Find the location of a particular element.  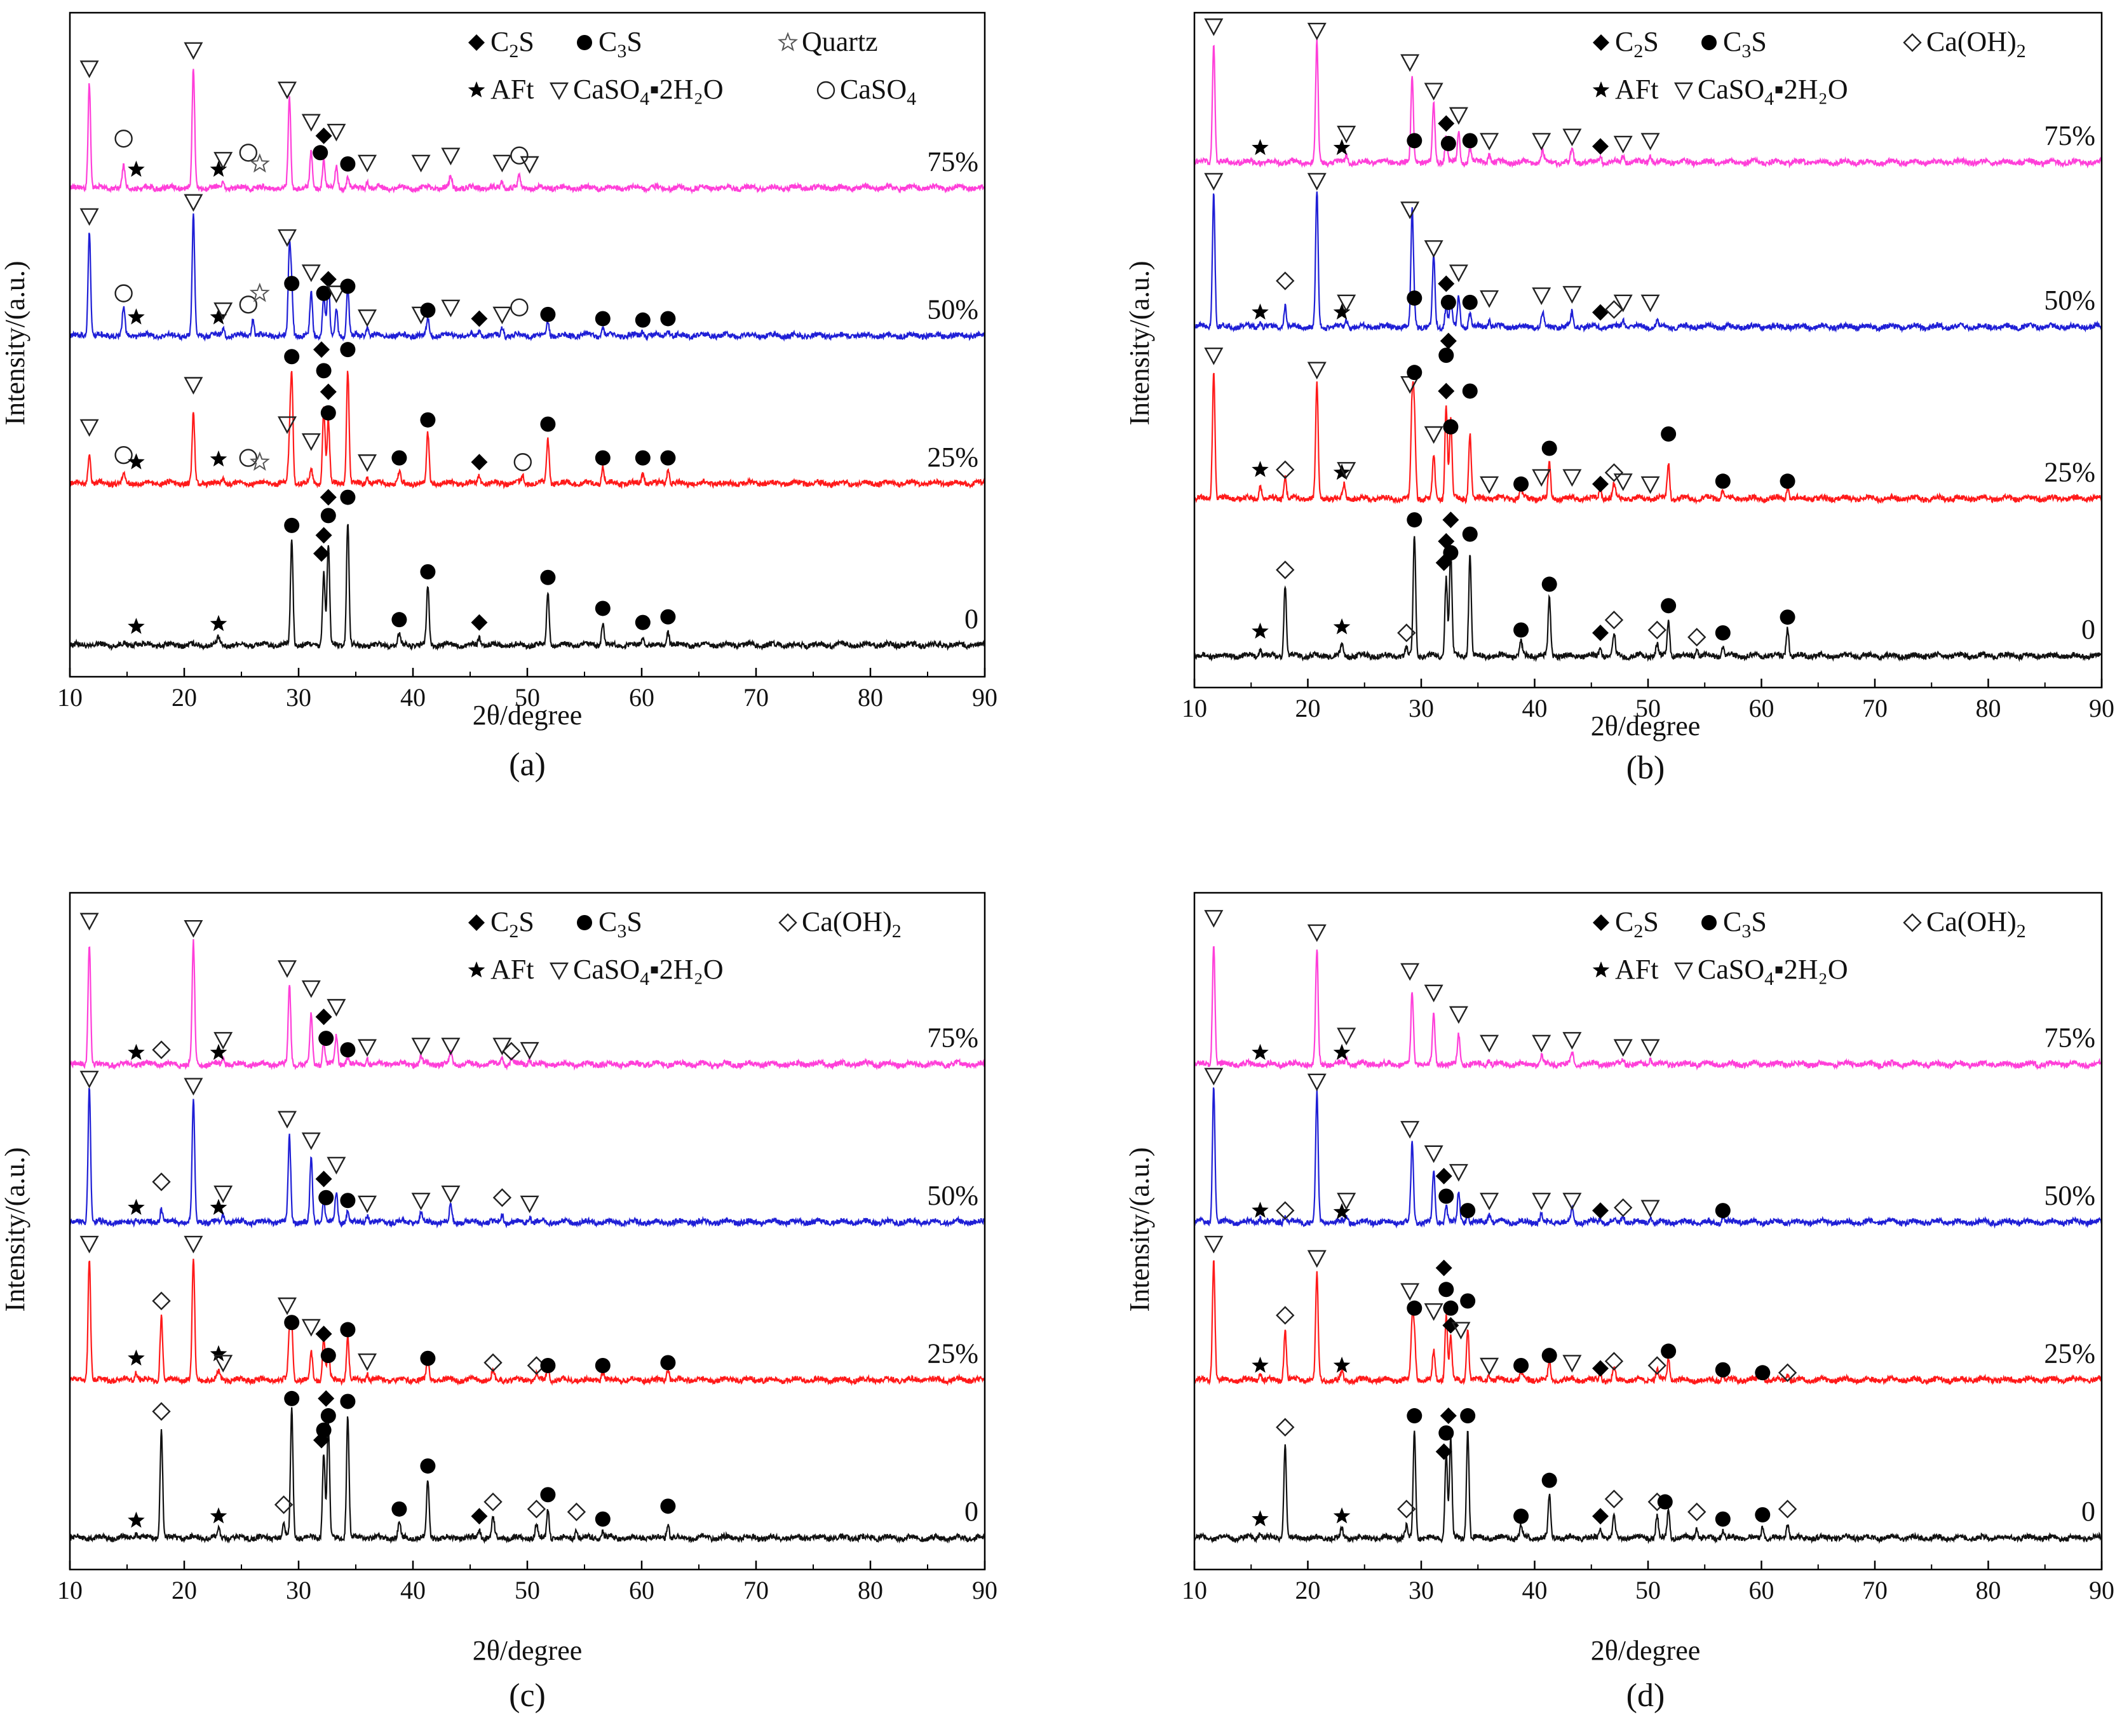

x-axis-label: 2θ/degree is located at coordinates (1646, 1650).